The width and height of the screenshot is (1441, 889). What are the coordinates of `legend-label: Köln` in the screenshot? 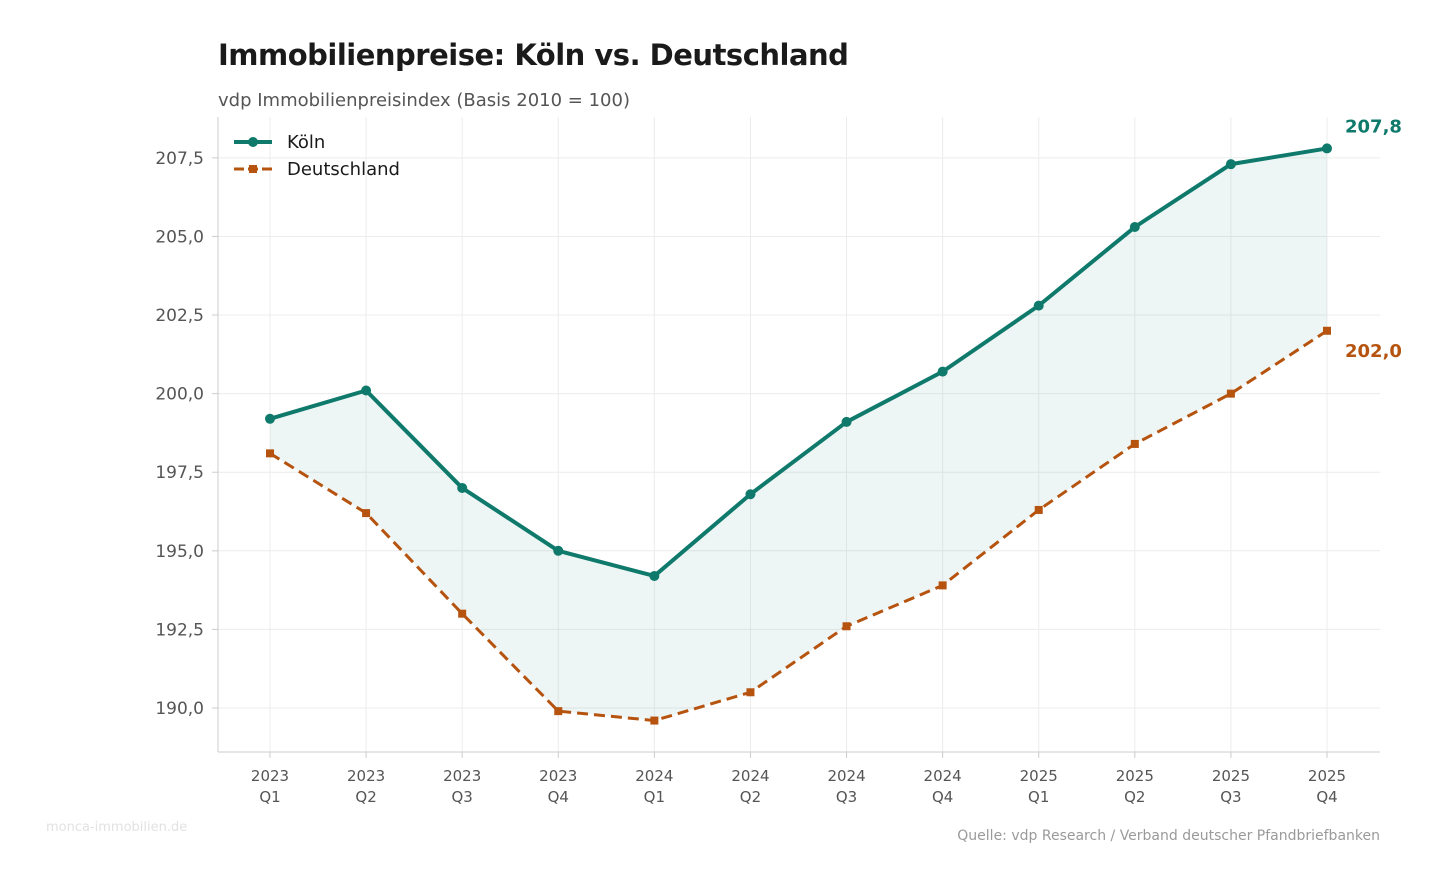 It's located at (306, 142).